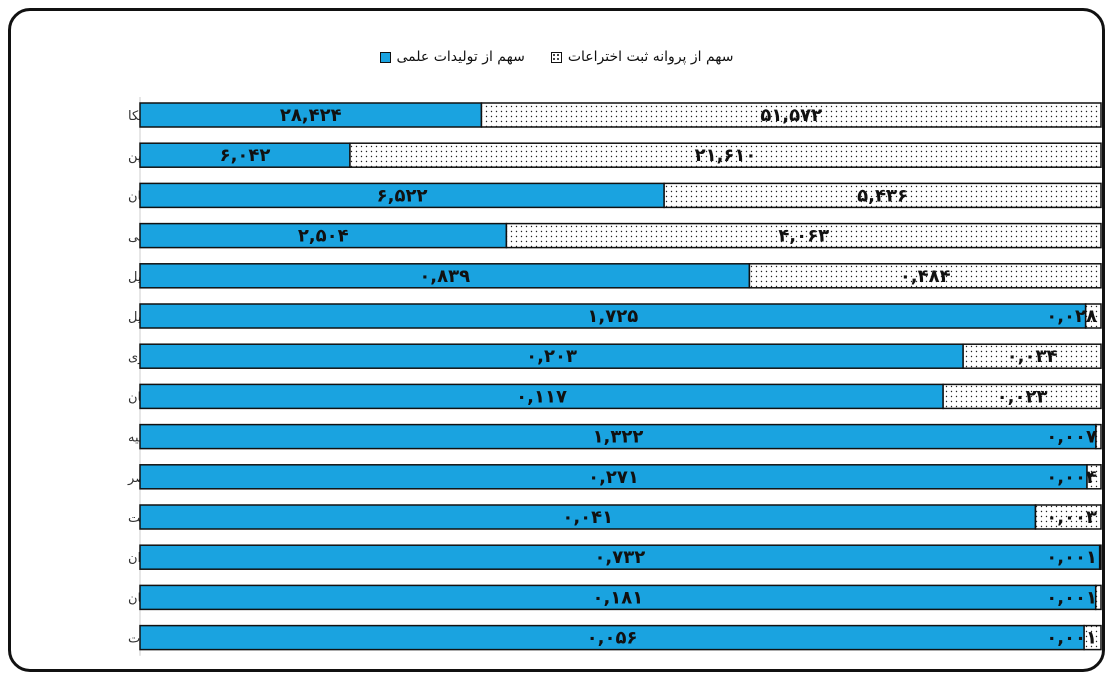 The height and width of the screenshot is (680, 1117). What do you see at coordinates (1071, 477) in the screenshot?
I see `value-label-patents: ۰,۰۰۴` at bounding box center [1071, 477].